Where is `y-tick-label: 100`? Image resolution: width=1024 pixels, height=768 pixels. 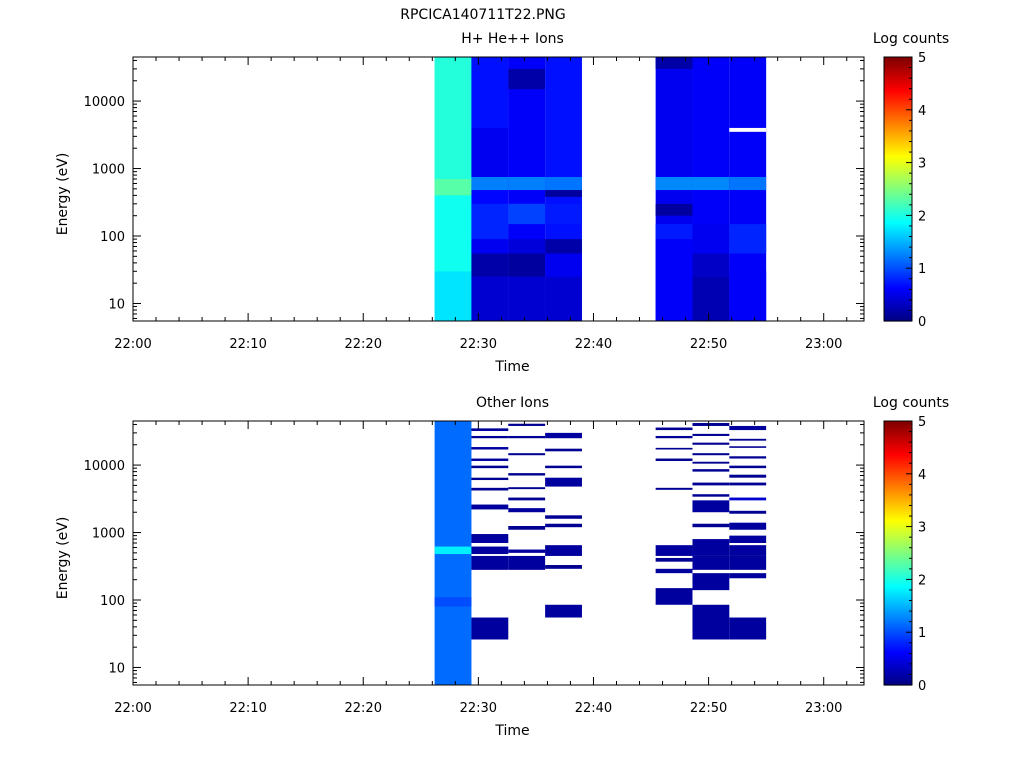
y-tick-label: 100 is located at coordinates (112, 237).